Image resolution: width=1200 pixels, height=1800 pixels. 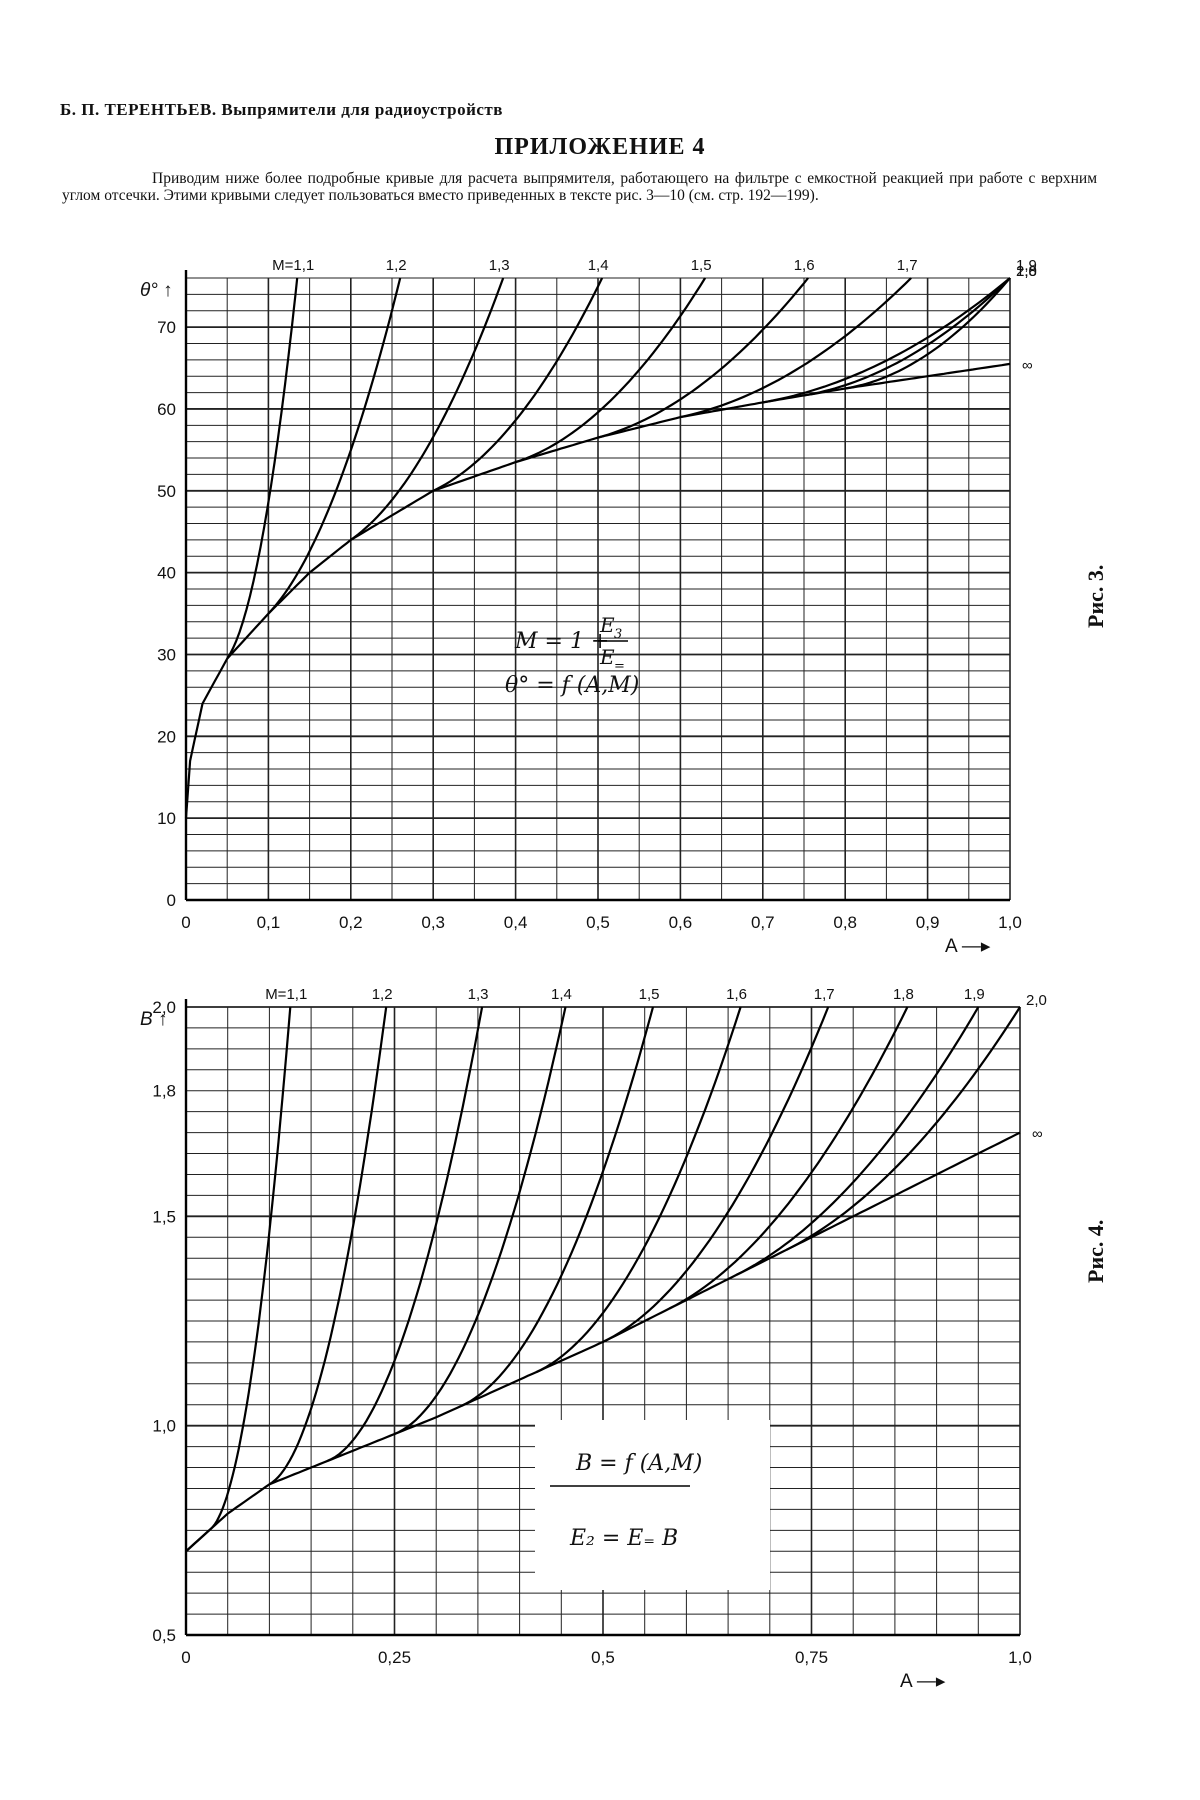 I want to click on fig3-x-tick-label: 1,0, so click(x=1010, y=922).